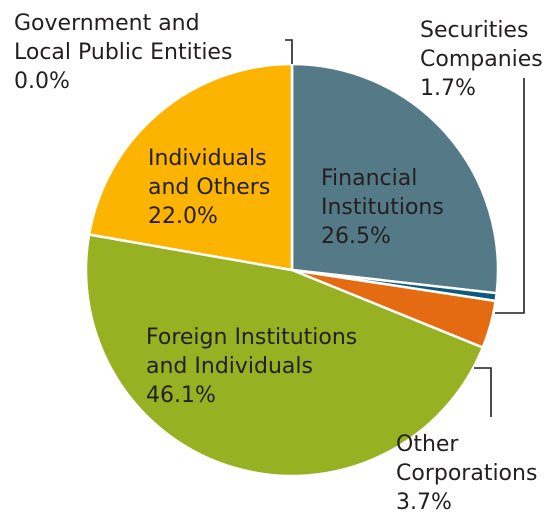 The image size is (560, 520). I want to click on label-government-and-local-public-entities: Government and Local Public Entities 0.0%, so click(123, 52).